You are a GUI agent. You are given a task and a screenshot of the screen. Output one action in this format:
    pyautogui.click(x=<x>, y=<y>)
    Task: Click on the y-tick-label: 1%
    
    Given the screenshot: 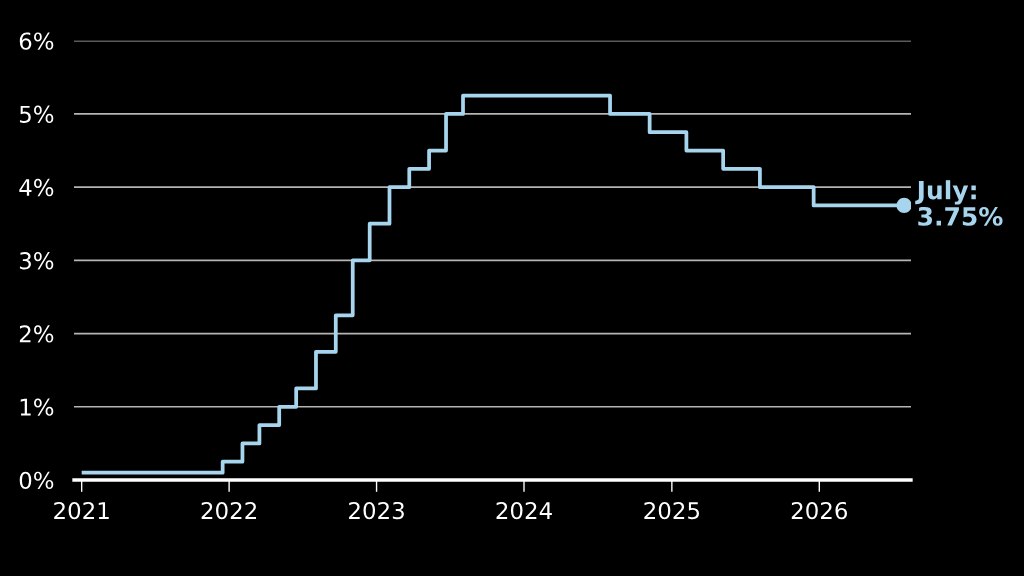 What is the action you would take?
    pyautogui.click(x=37, y=407)
    